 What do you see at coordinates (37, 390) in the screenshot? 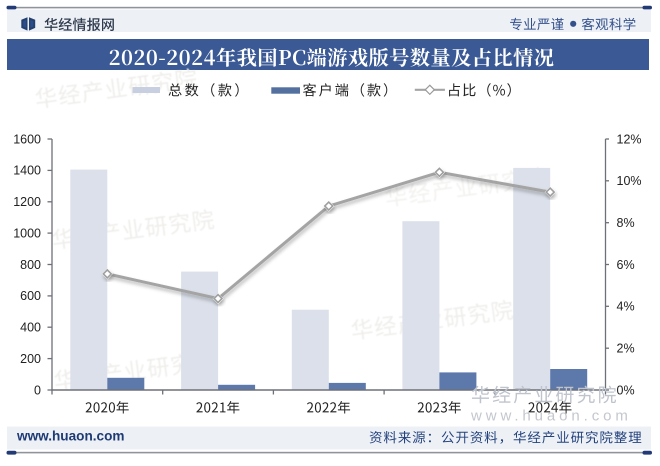
I see `svg-text: 0` at bounding box center [37, 390].